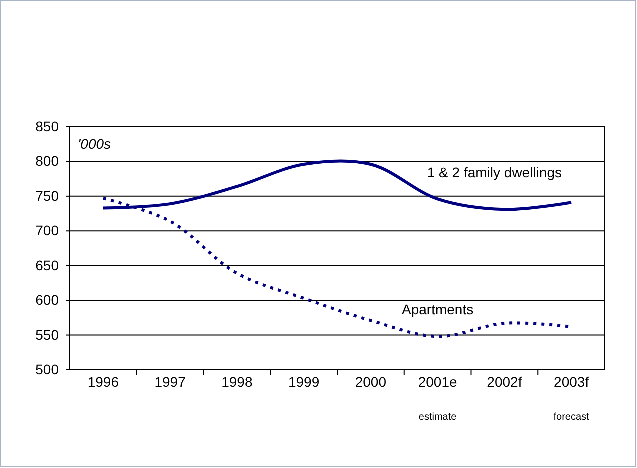 This screenshot has height=468, width=637. I want to click on y-tick-label: 600, so click(48, 300).